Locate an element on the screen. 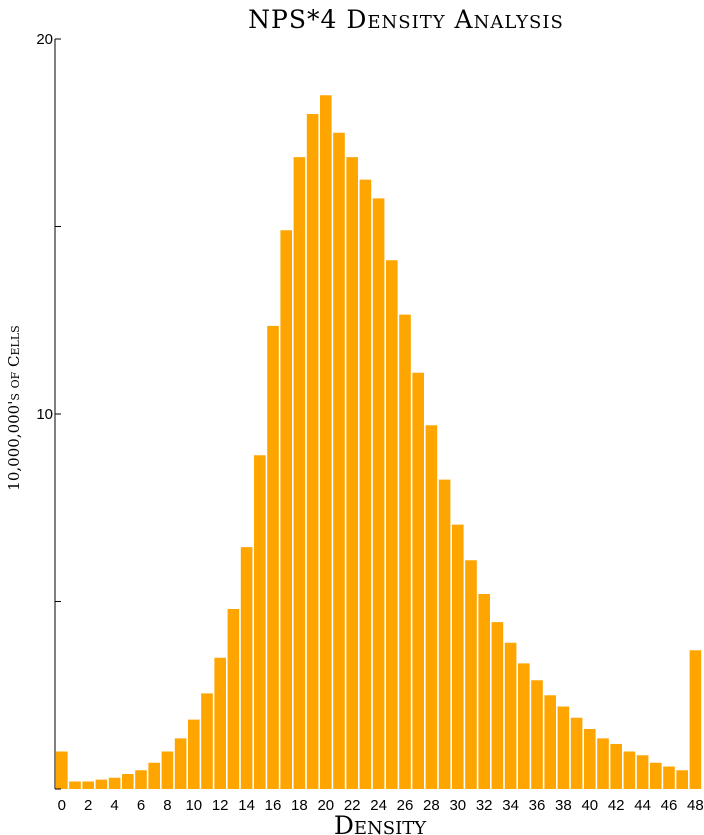 This screenshot has width=704, height=835. x-tick-label-2: 2 is located at coordinates (88, 805).